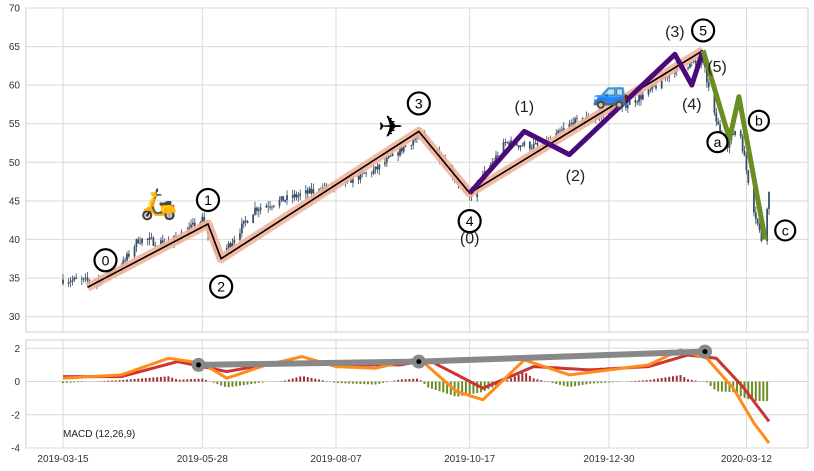 The width and height of the screenshot is (814, 471). Describe the element at coordinates (17, 349) in the screenshot. I see `macd-y-tick: 2` at that location.